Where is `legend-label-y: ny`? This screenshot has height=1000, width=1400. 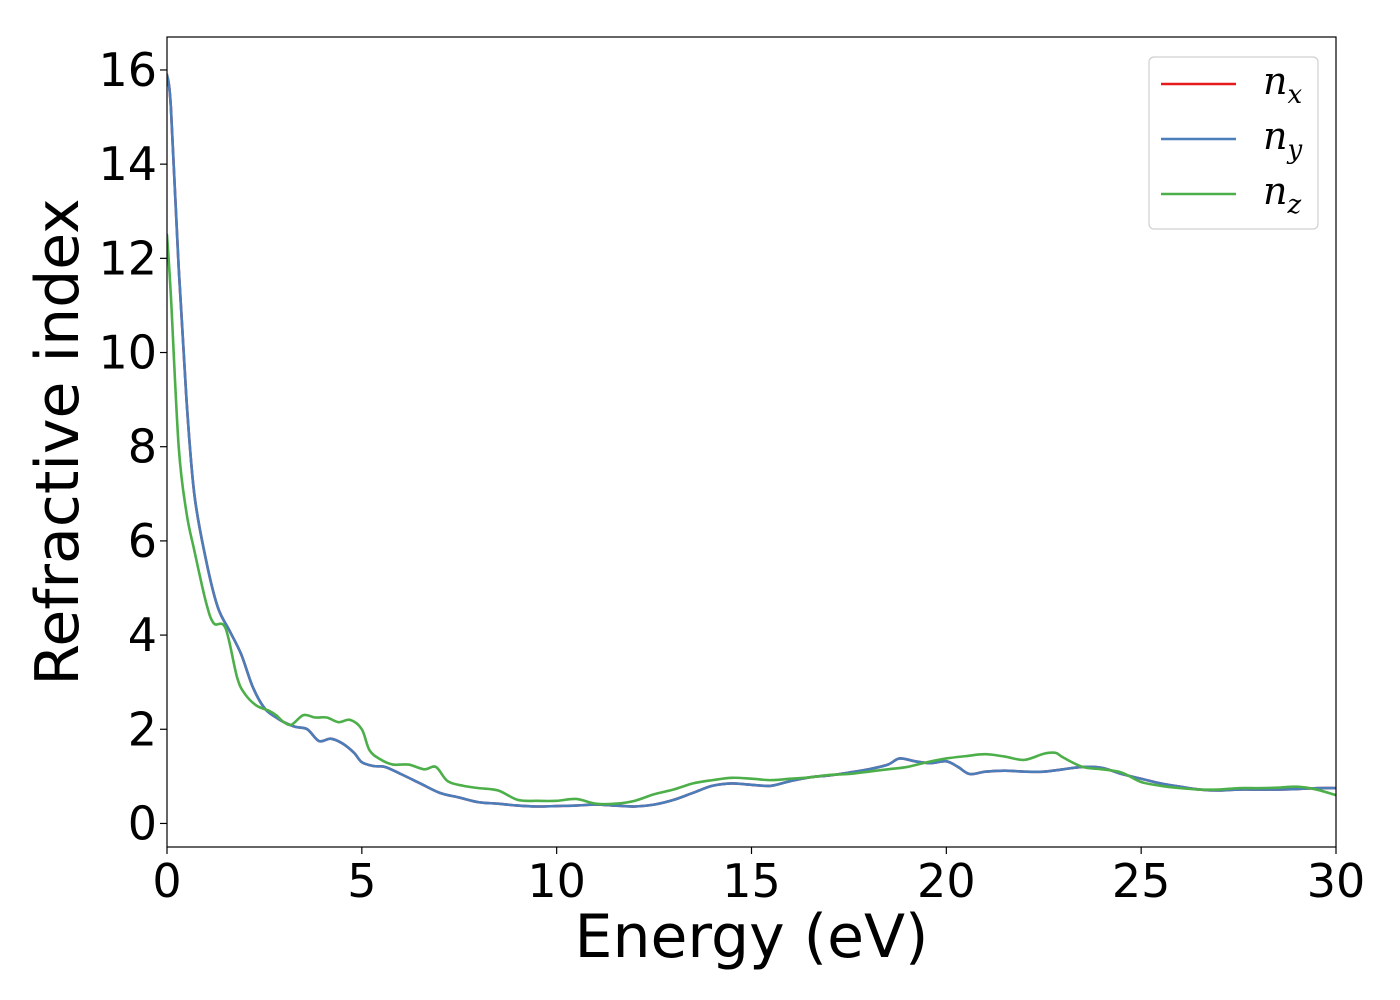
legend-label-y: ny is located at coordinates (1282, 139).